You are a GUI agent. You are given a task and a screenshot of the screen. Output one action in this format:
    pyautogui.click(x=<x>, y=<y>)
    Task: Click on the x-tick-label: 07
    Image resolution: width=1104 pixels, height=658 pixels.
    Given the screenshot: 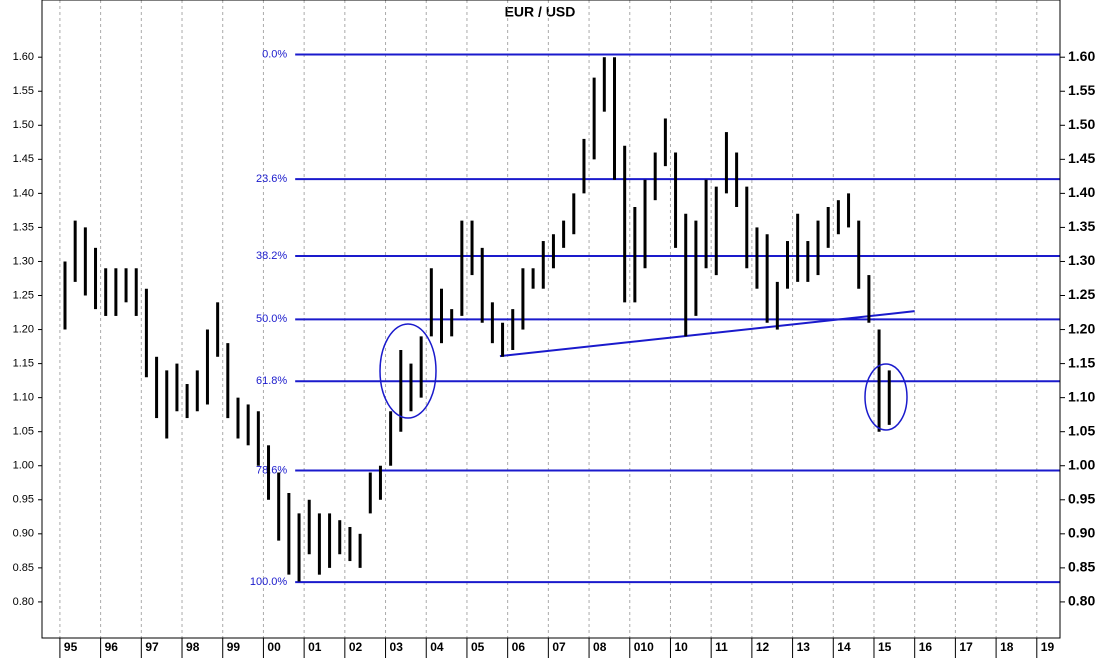 What is the action you would take?
    pyautogui.click(x=559, y=647)
    